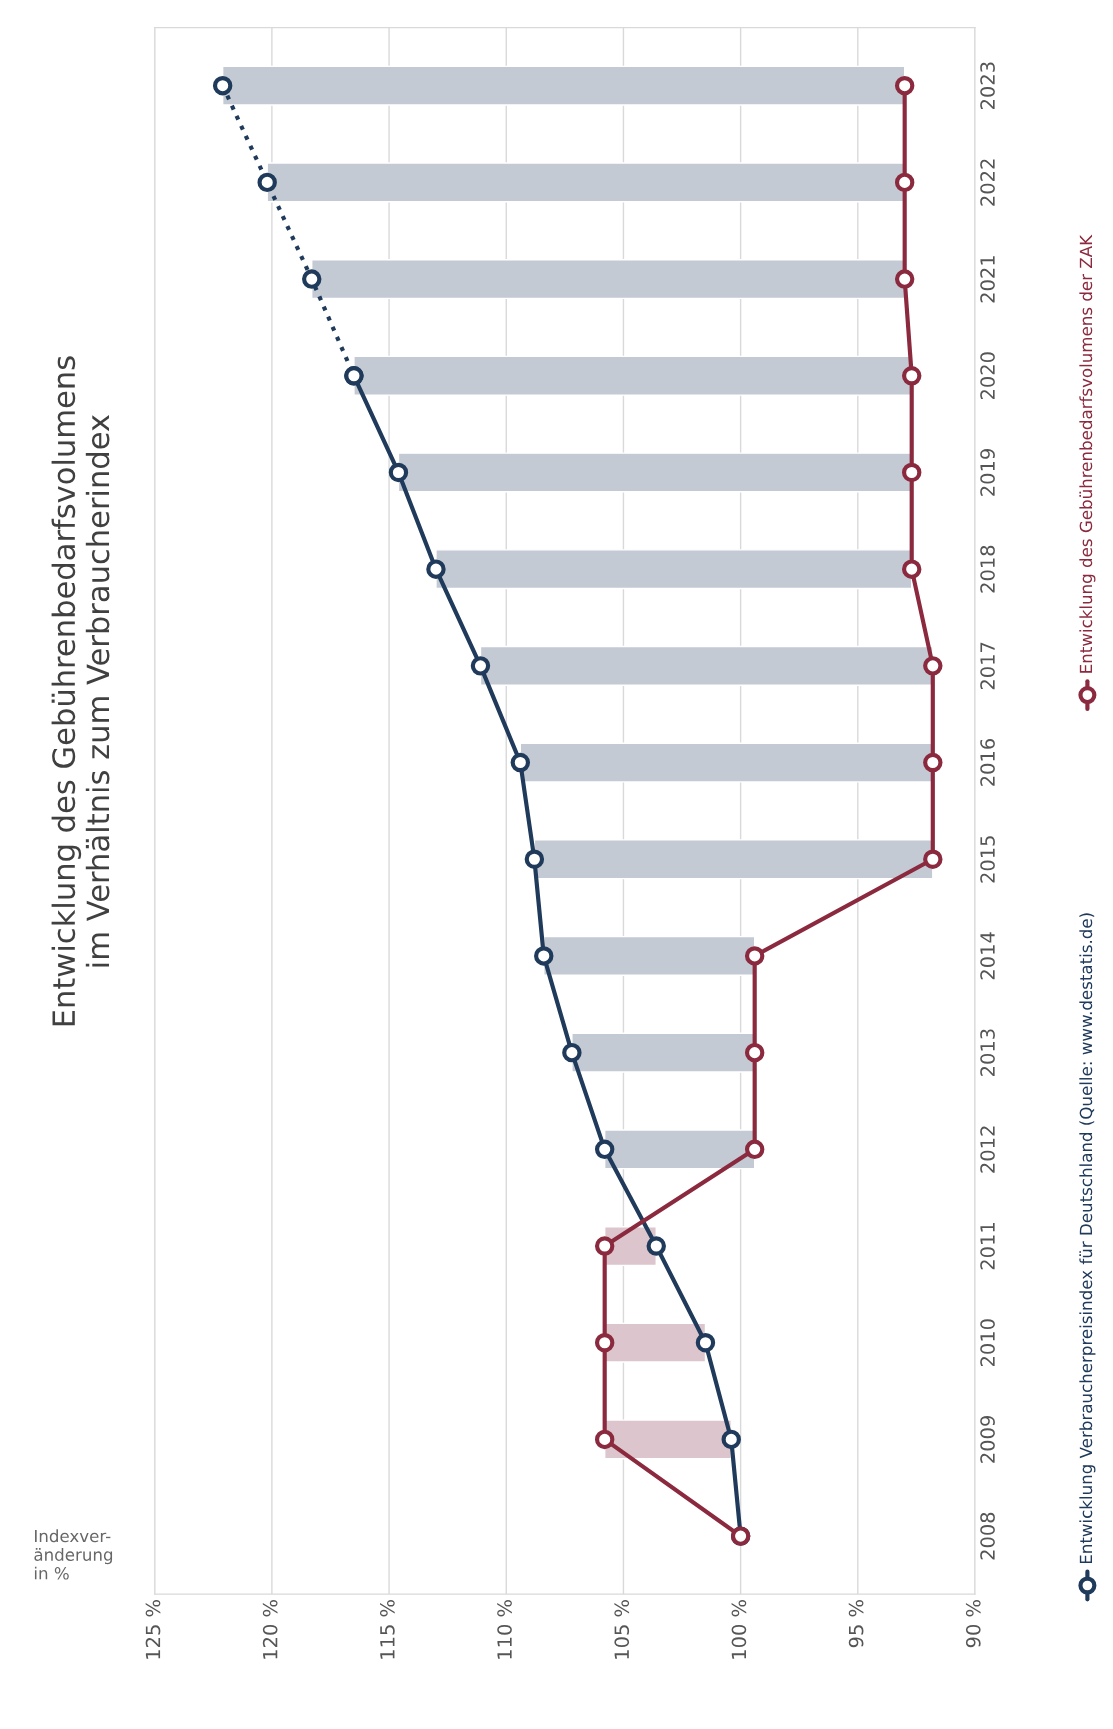 Image resolution: width=1113 pixels, height=1729 pixels. I want to click on y-tick-label: 2017, so click(987, 666).